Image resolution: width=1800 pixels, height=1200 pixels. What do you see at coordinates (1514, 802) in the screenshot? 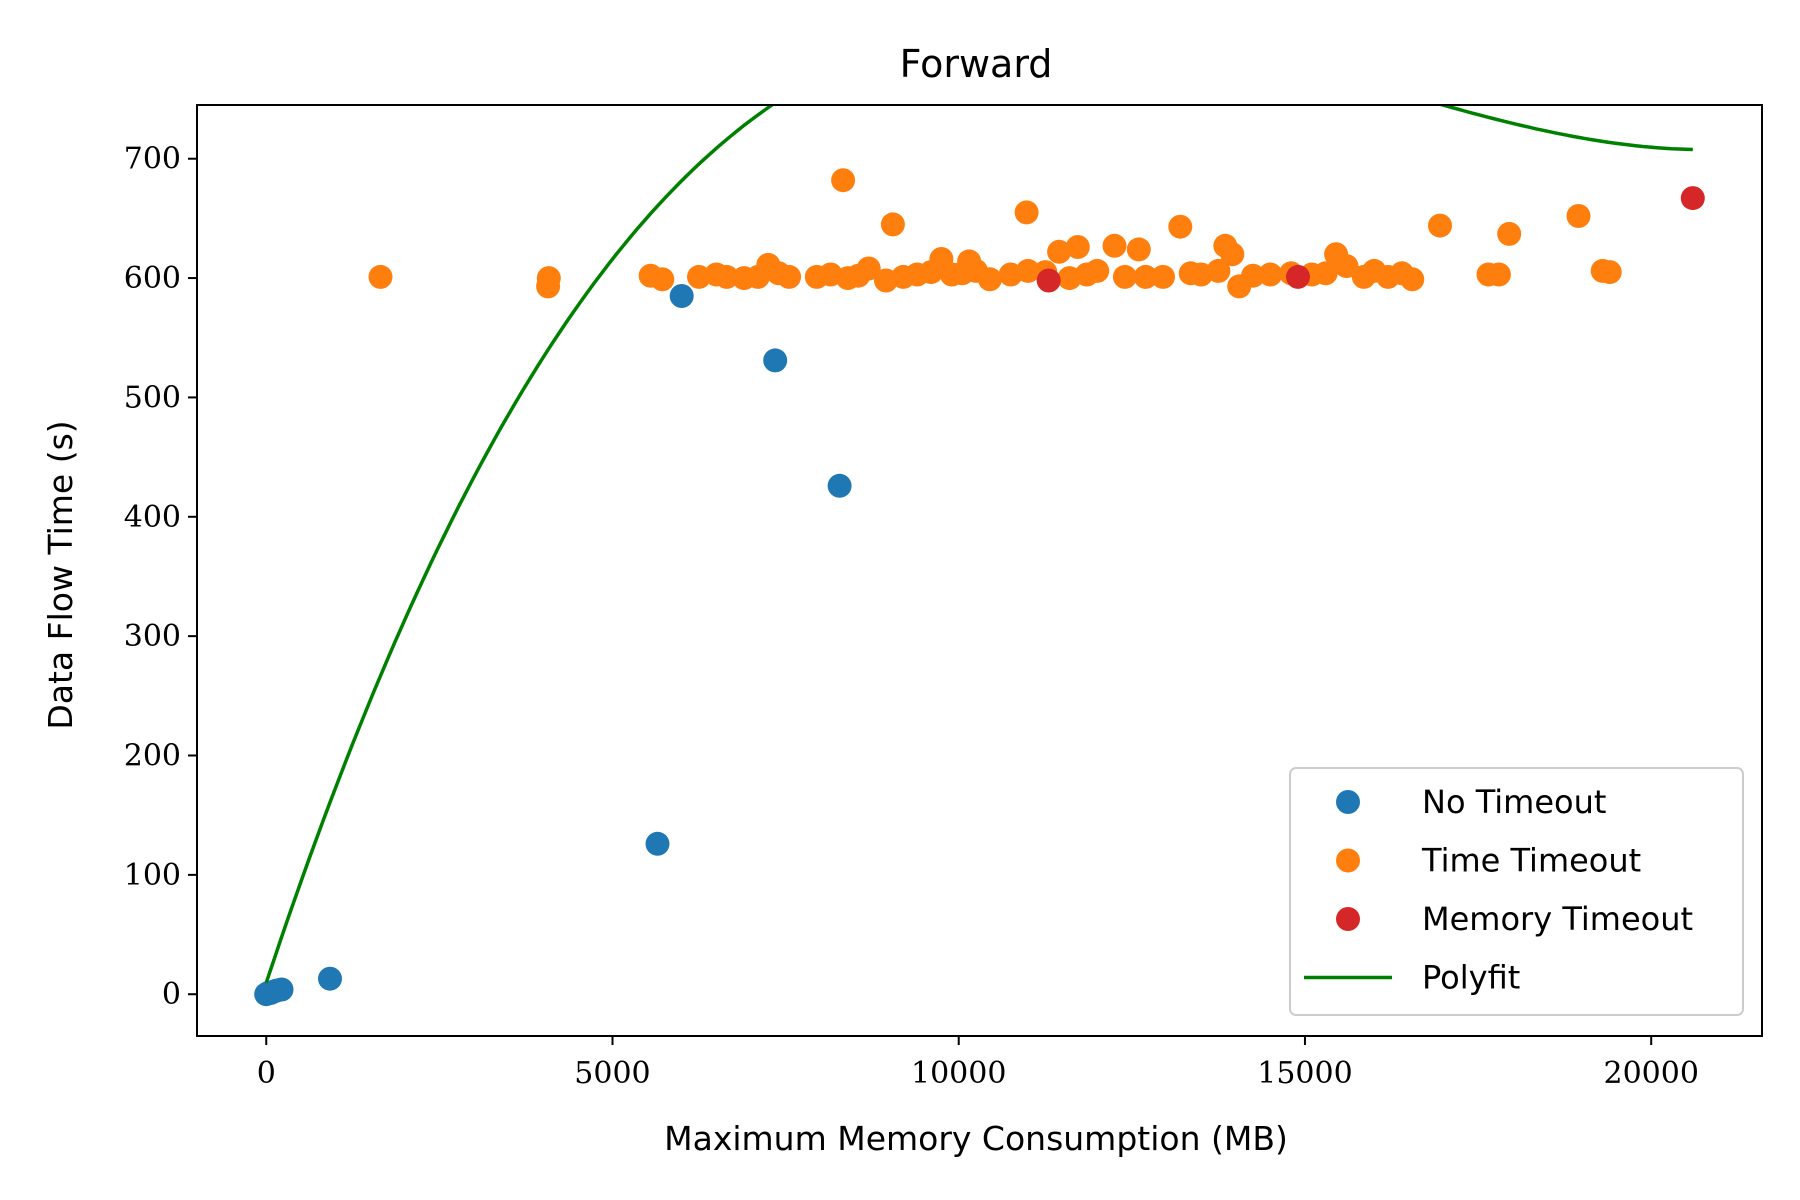
I see `legend-label: No Timeout` at bounding box center [1514, 802].